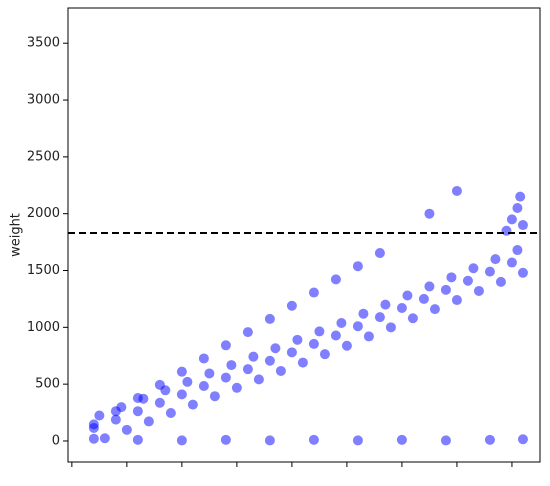 The width and height of the screenshot is (550, 486). I want to click on y-tick-label: 2500, so click(43, 156).